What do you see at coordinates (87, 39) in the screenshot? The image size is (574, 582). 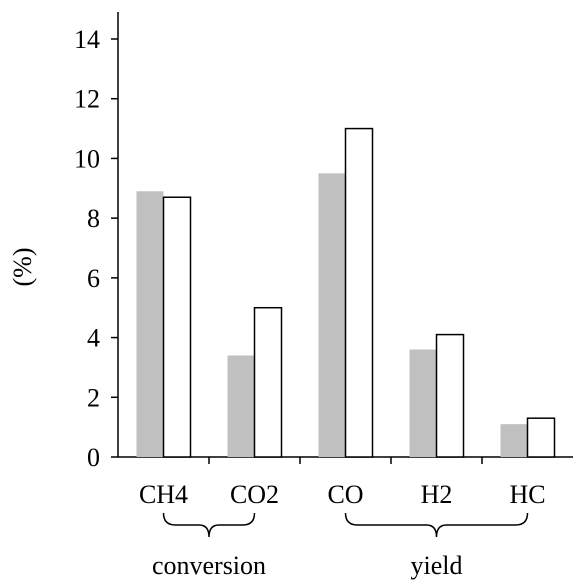 I see `y-tick-label: 14` at bounding box center [87, 39].